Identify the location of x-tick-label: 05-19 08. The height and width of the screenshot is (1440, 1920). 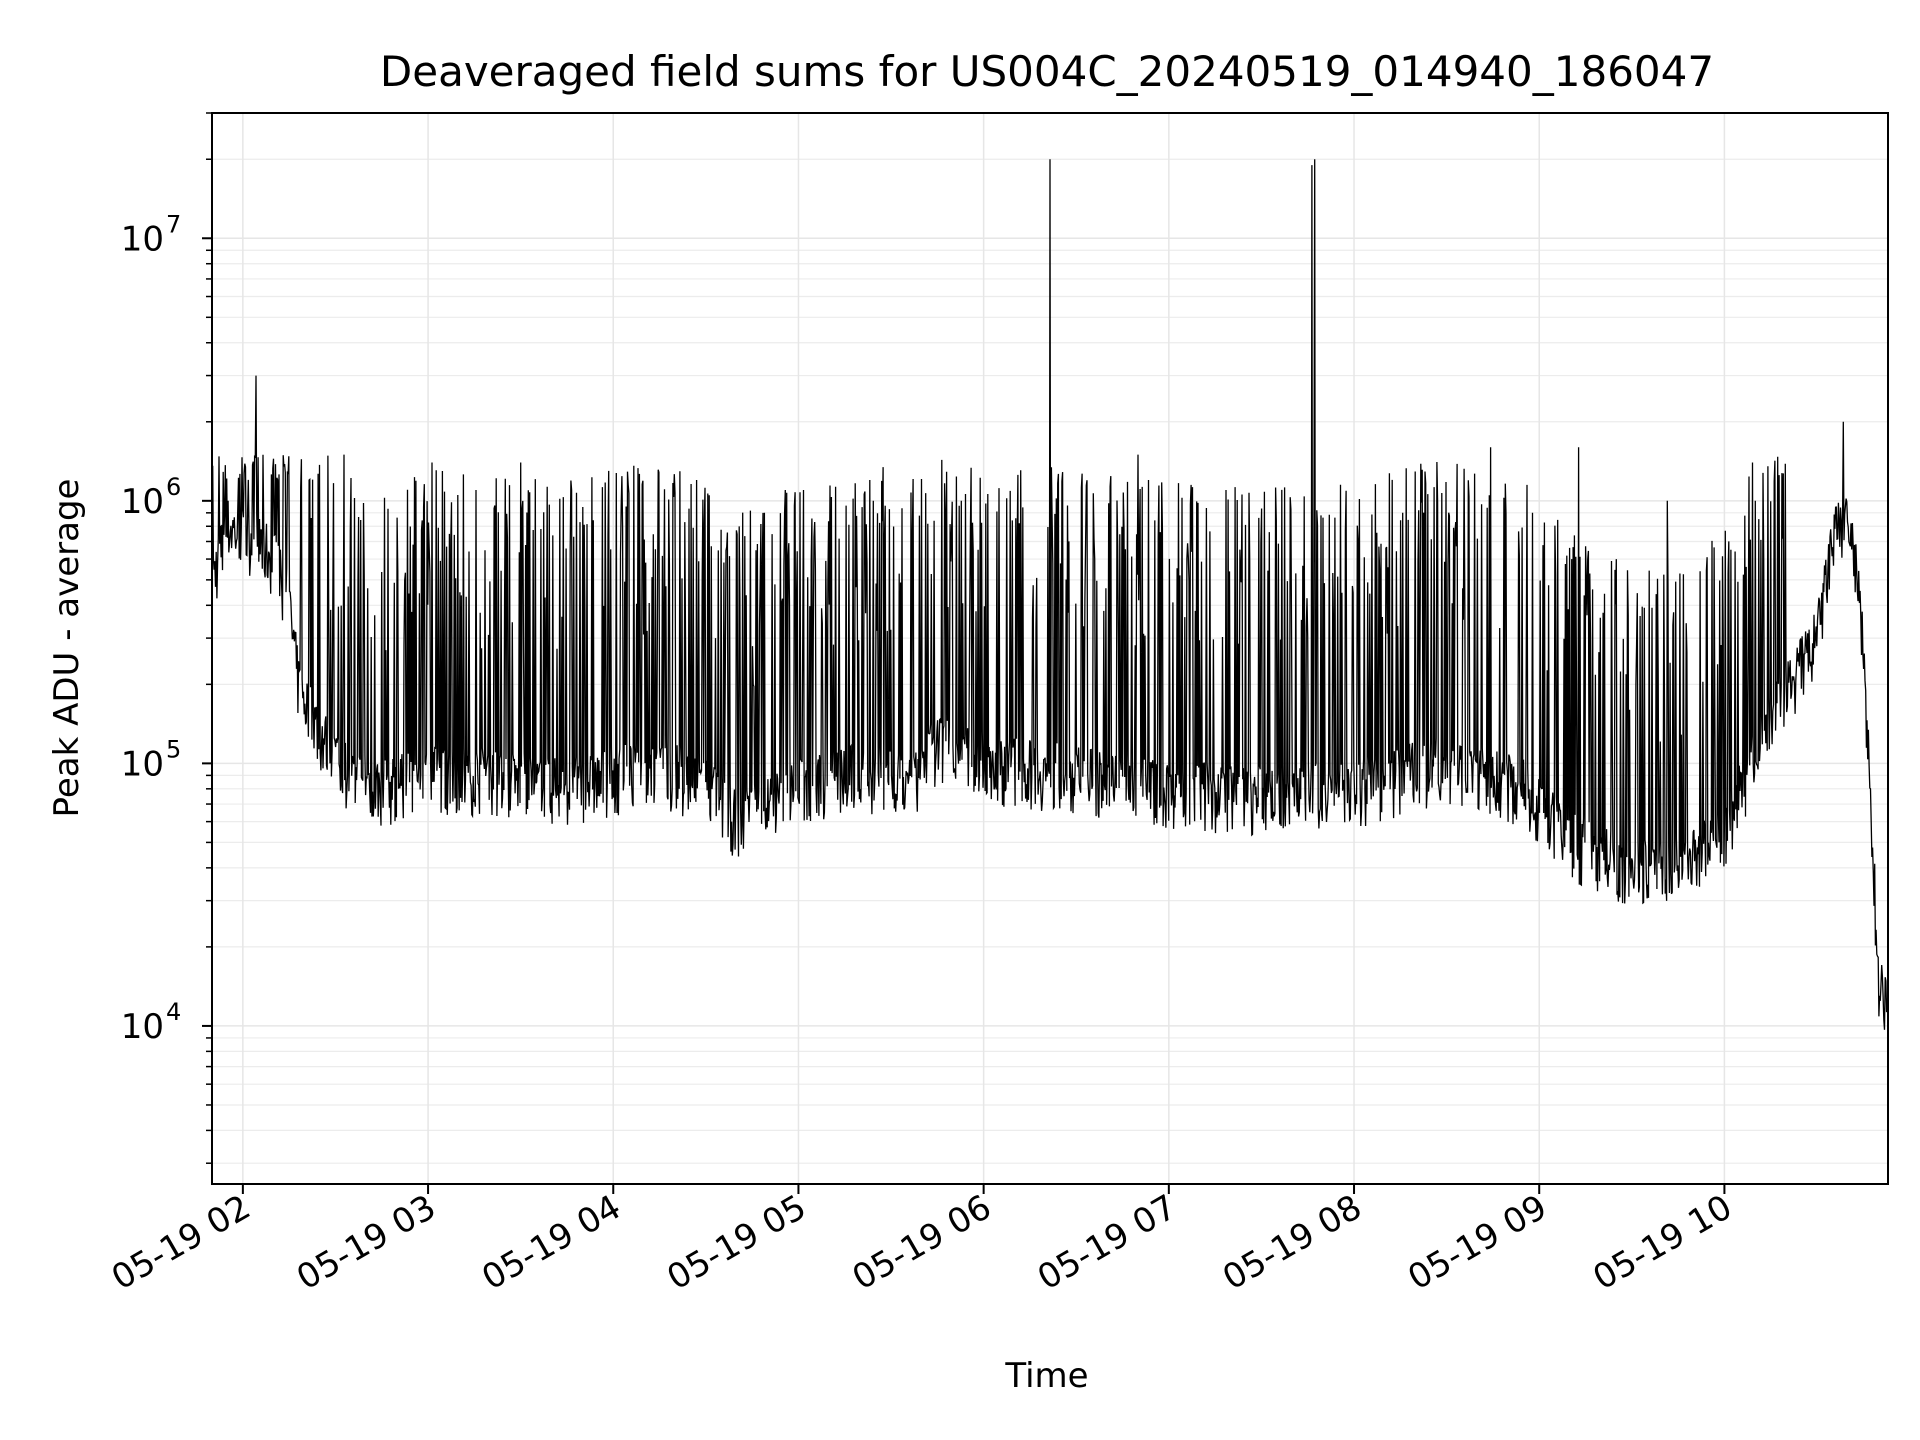
(1292, 1242).